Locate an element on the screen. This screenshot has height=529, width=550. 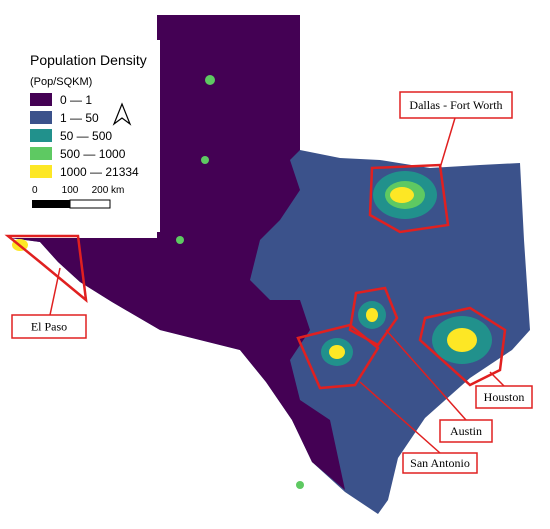
legend-label: 50 — 500 is located at coordinates (86, 136).